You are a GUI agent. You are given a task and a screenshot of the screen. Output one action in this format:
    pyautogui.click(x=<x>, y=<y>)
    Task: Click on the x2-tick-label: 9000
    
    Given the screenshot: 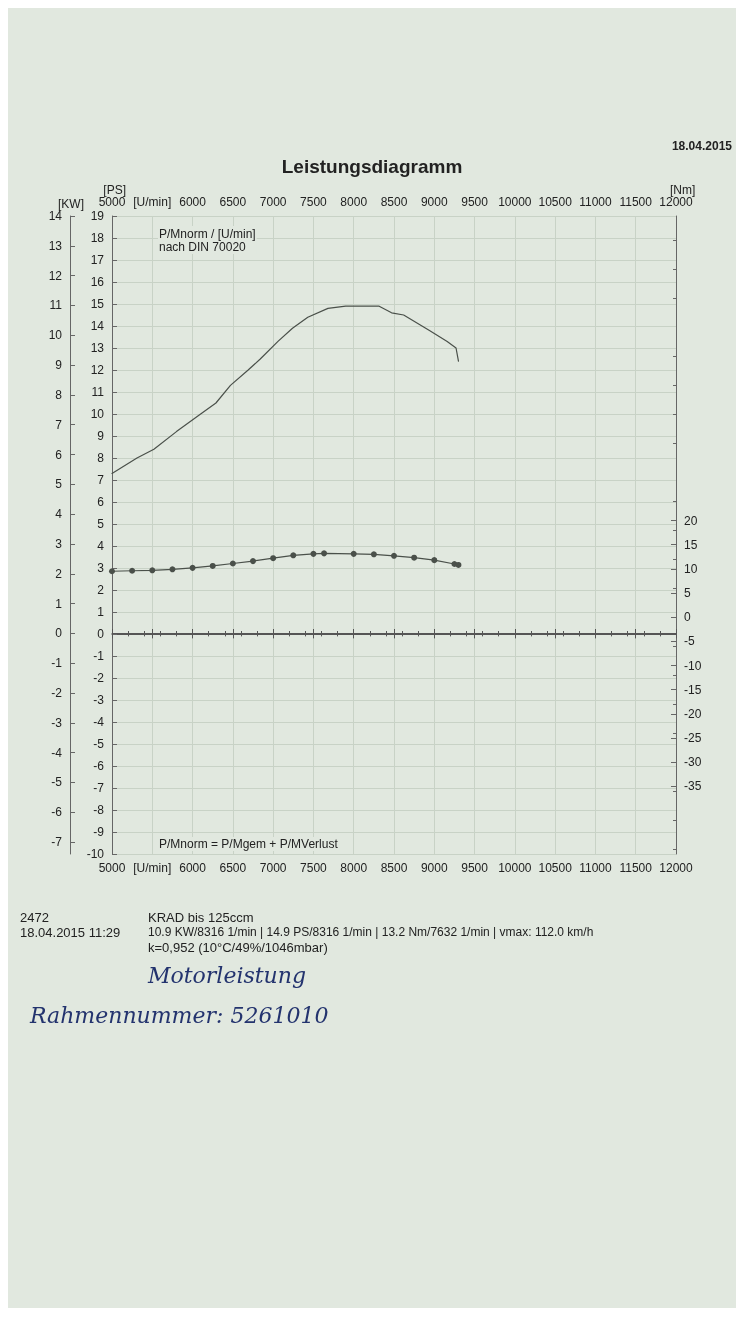 What is the action you would take?
    pyautogui.click(x=434, y=202)
    